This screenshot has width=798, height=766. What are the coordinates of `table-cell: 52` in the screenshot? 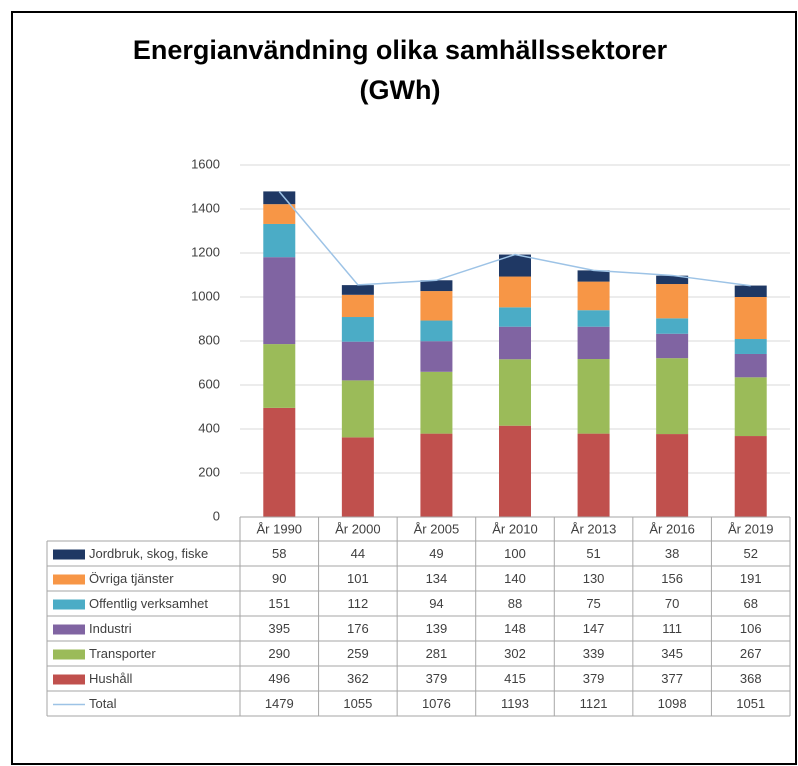 It's located at (750, 553).